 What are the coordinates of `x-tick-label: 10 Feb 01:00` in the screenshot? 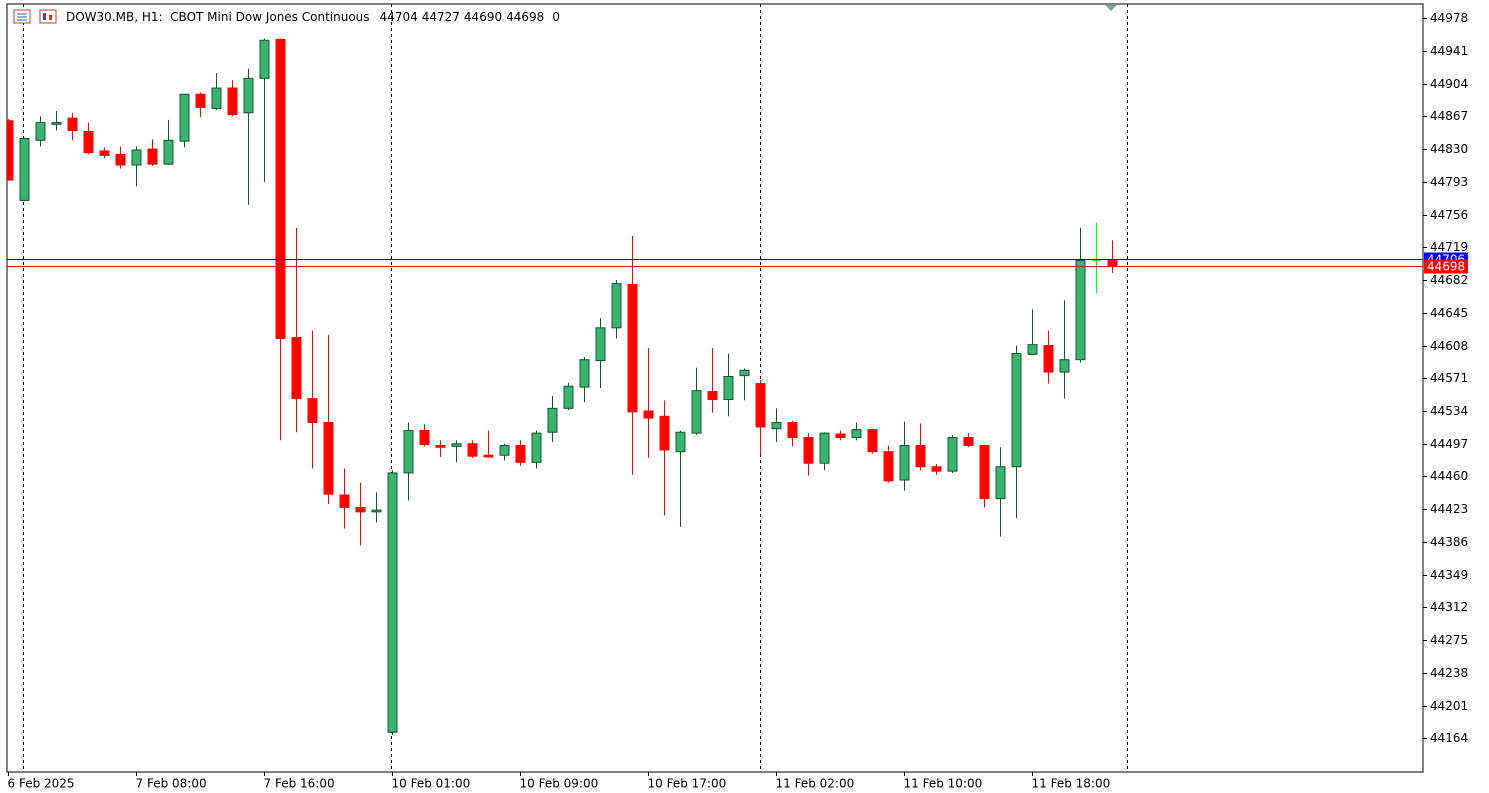 It's located at (431, 784).